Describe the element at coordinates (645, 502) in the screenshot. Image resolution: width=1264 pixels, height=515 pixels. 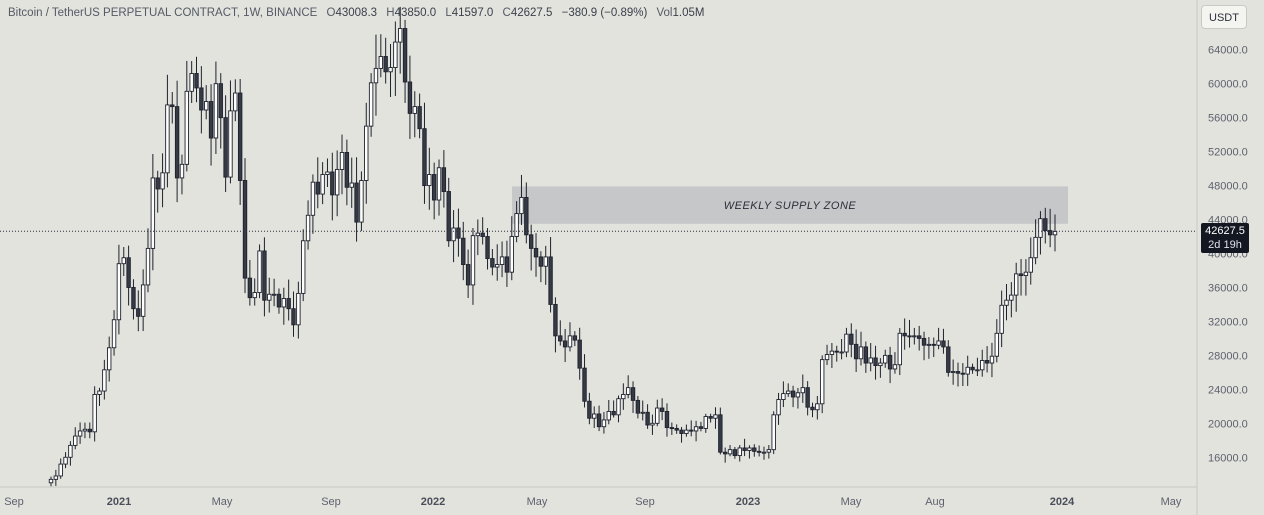
I see `time-tick-label: Sep` at that location.